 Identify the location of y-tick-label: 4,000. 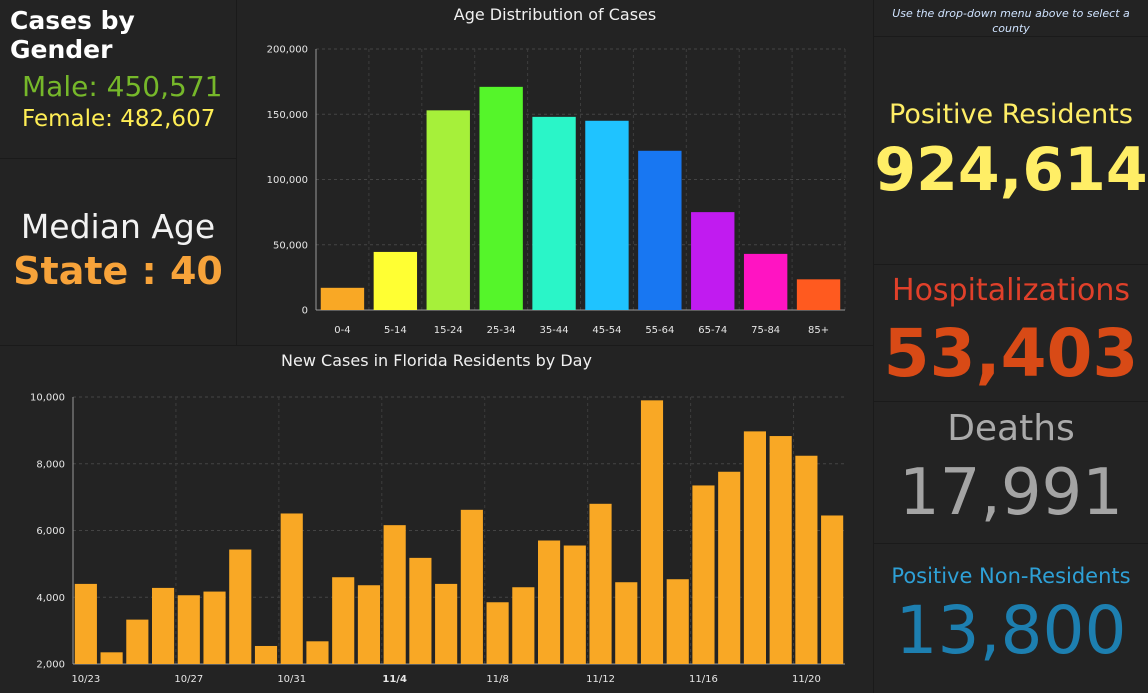
(50, 598).